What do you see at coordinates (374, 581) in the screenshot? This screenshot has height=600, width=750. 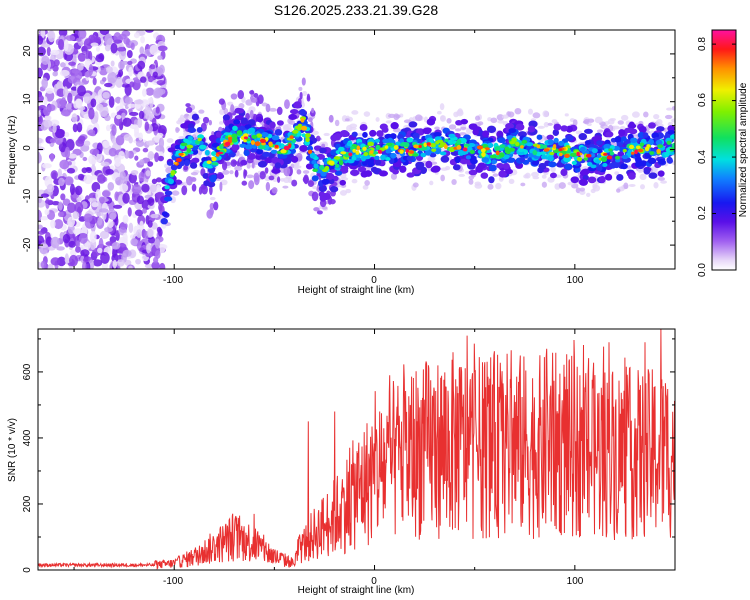 I see `snr-xtick-label: 0` at bounding box center [374, 581].